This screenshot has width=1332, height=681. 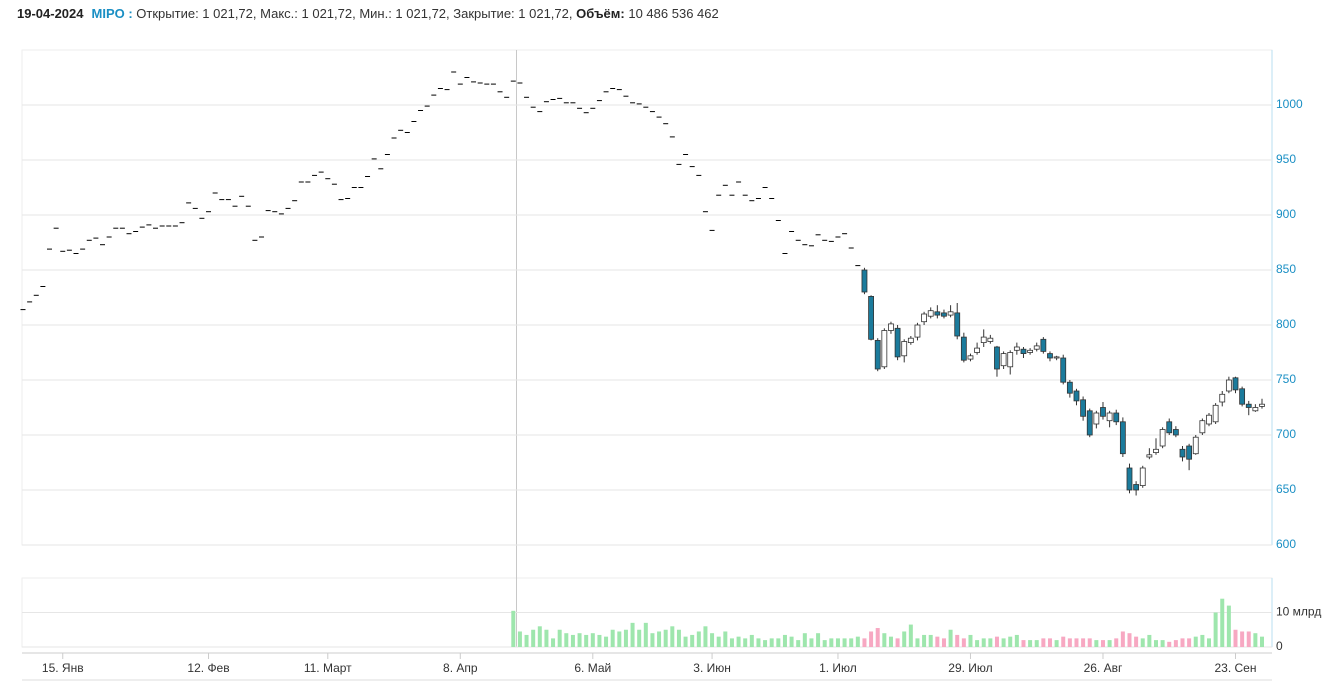 I want to click on y-tick-label: 950, so click(x=1286, y=159).